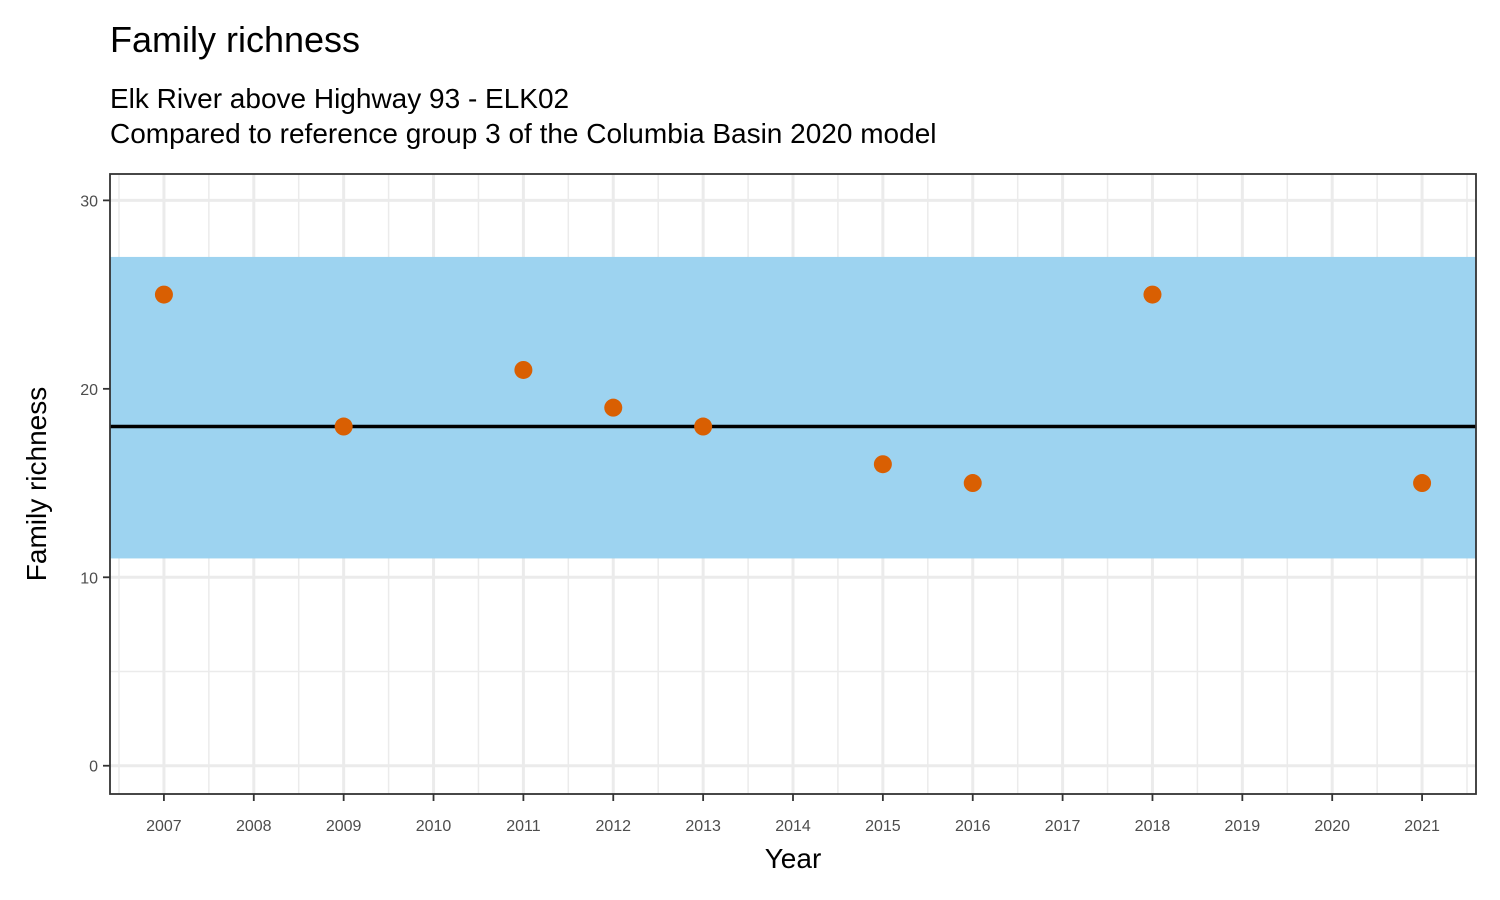 The height and width of the screenshot is (900, 1500). Describe the element at coordinates (1332, 826) in the screenshot. I see `x-tick-label: 2020` at that location.